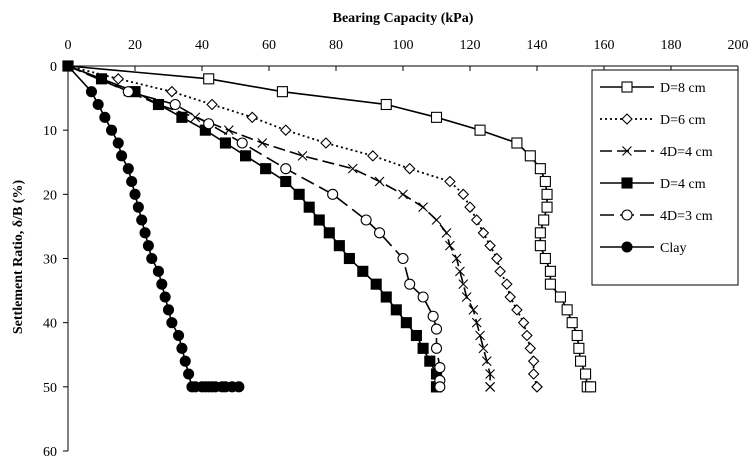 This screenshot has height=456, width=755. I want to click on x-tick-label: 120, so click(470, 45).